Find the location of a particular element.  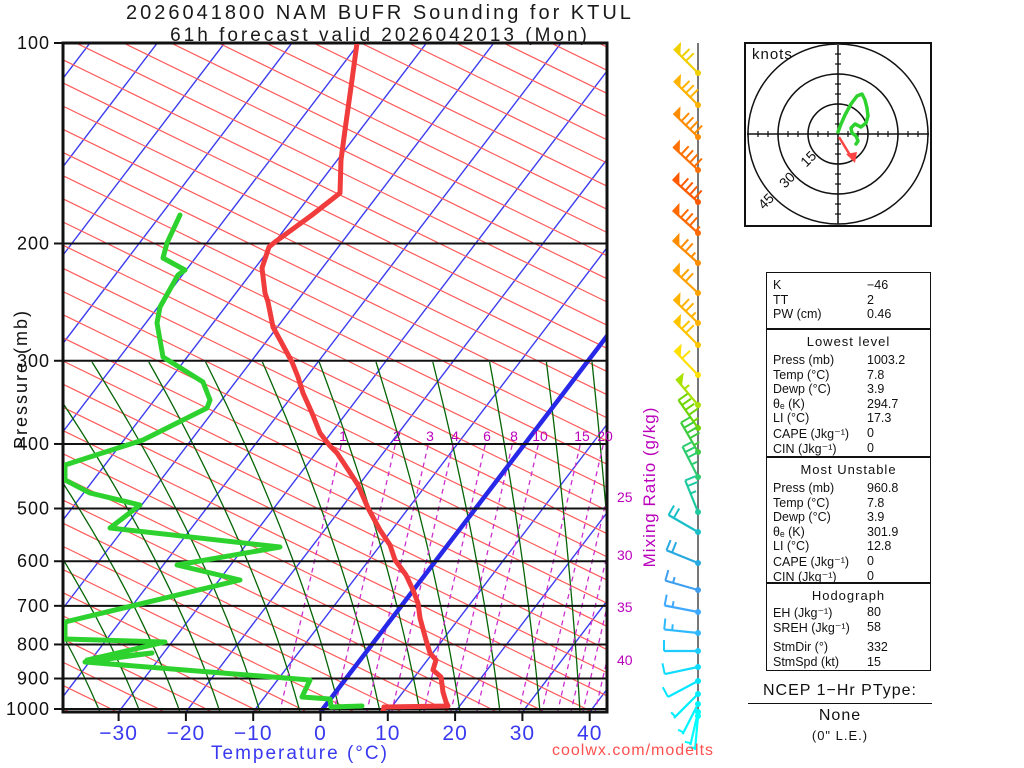

stat-label: θₑ (K) is located at coordinates (789, 403).